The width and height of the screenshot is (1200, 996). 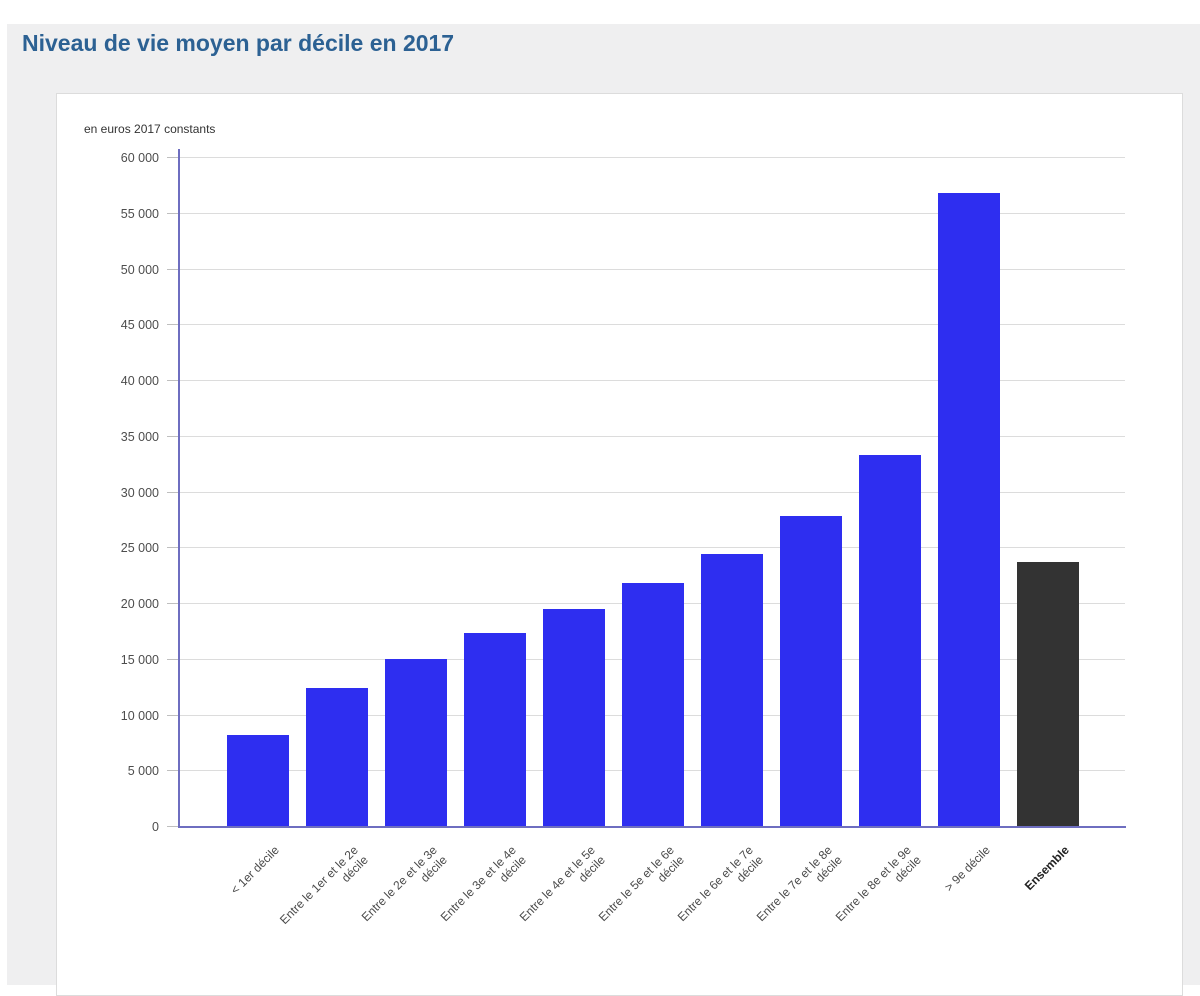 I want to click on y-axis-tick-label: 30 000, so click(x=139, y=492).